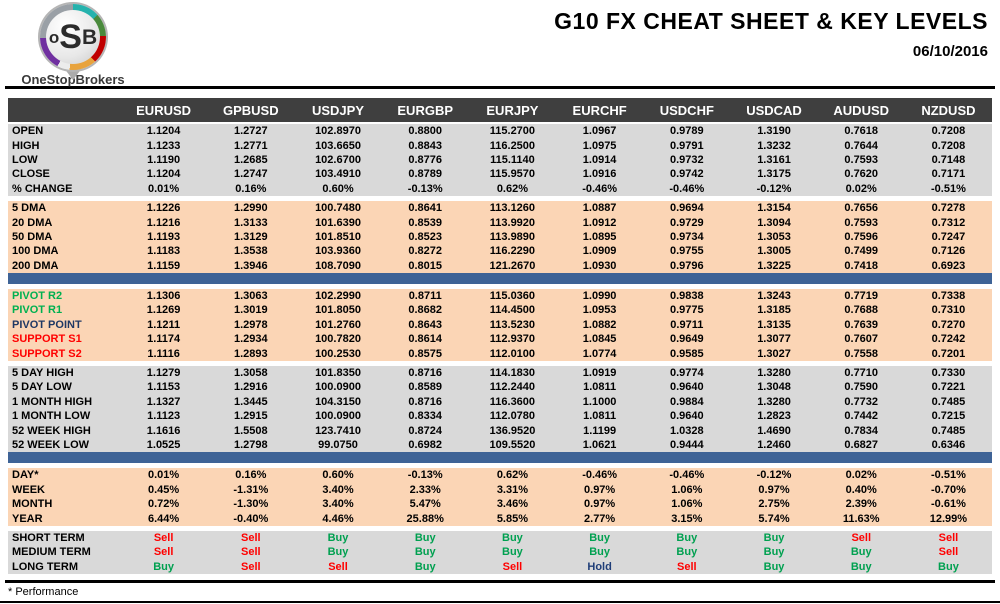 The width and height of the screenshot is (1000, 604). I want to click on value-cell: 0.40%, so click(861, 489).